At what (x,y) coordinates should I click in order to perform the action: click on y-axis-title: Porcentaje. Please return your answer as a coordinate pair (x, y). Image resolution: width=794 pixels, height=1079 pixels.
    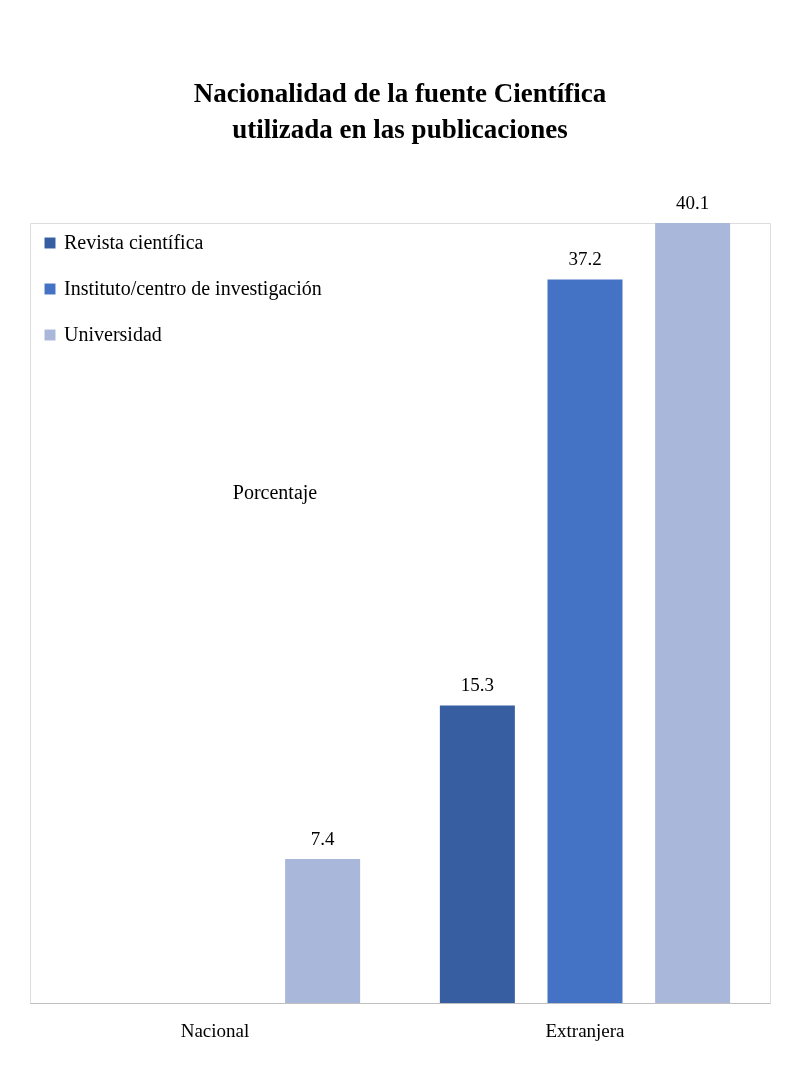
    Looking at the image, I should click on (275, 492).